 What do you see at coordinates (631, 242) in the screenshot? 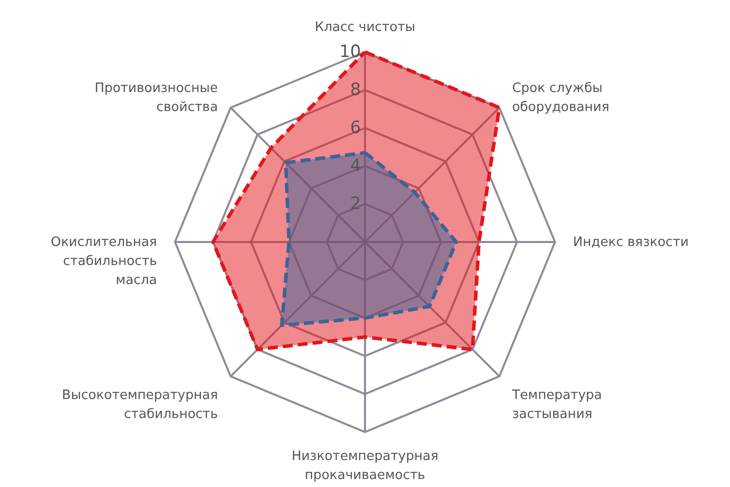
I see `spoke-label: Индекс вязкости` at bounding box center [631, 242].